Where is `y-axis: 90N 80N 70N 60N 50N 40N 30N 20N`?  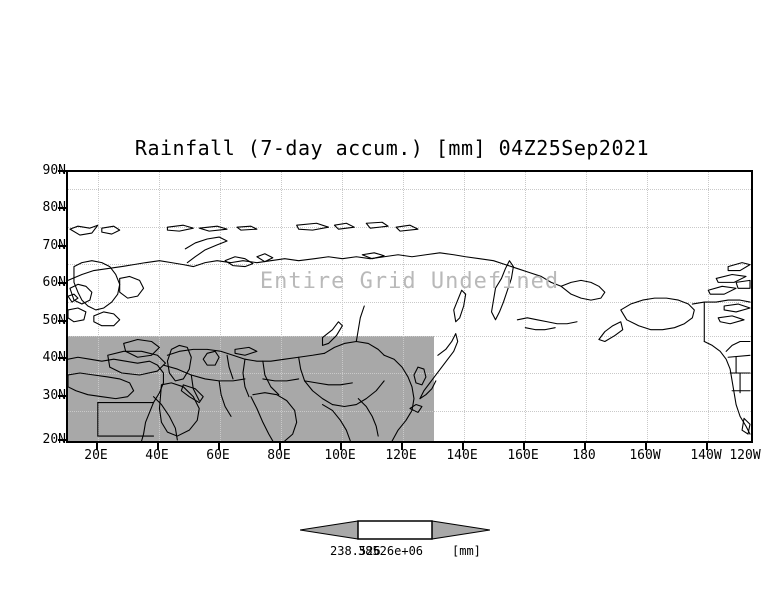 y-axis: 90N 80N 70N 60N 50N 40N 30N 20N is located at coordinates (33, 305).